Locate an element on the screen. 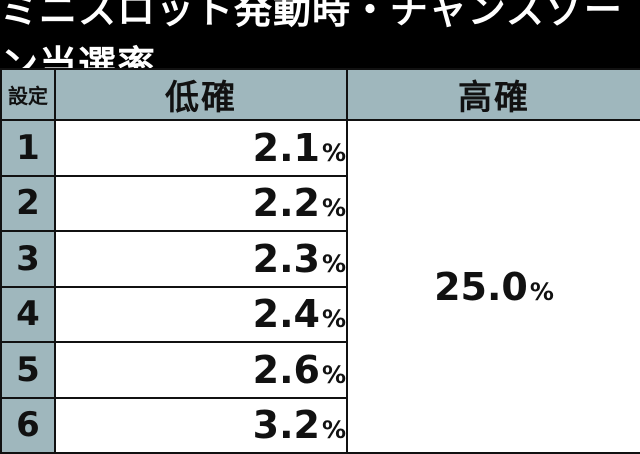 The height and width of the screenshot is (454, 640). high-rate-value: 25.0 is located at coordinates (481, 286).